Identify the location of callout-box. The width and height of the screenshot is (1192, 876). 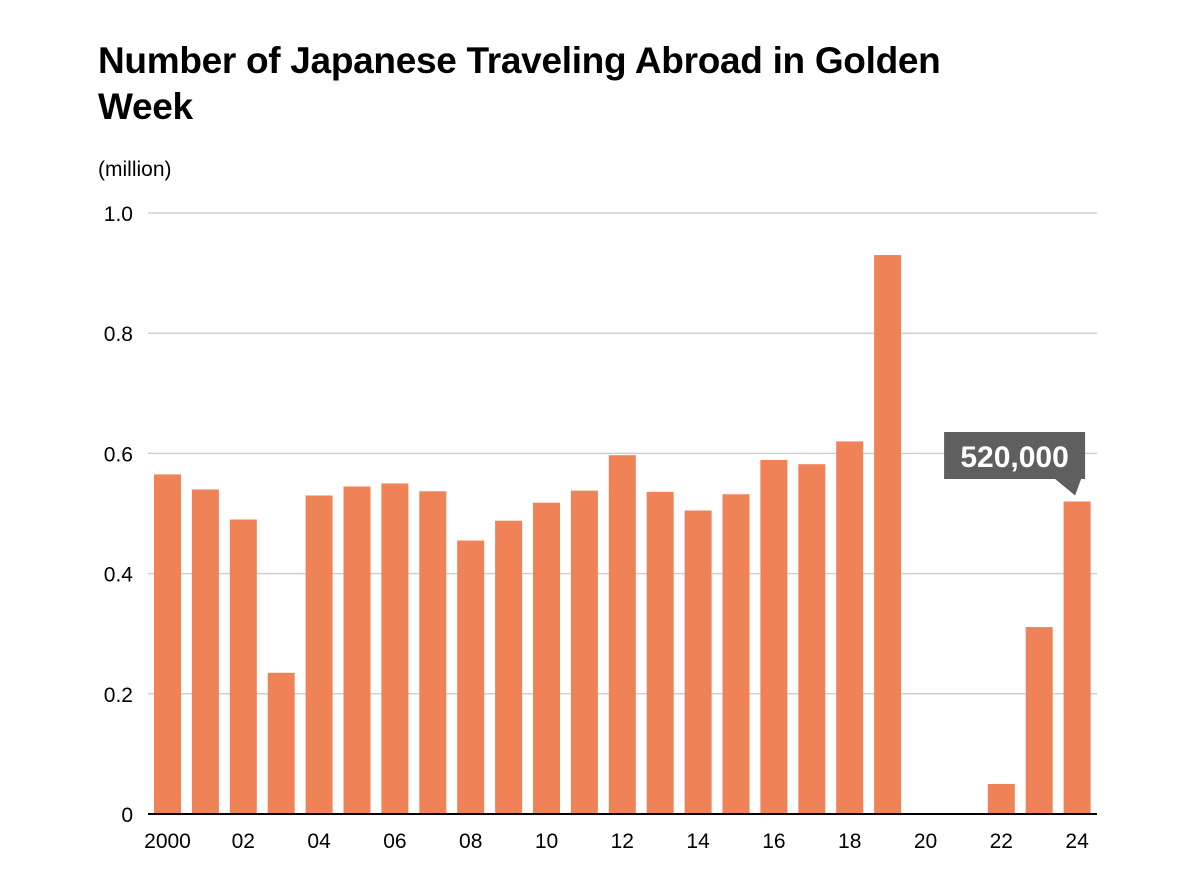
(1015, 464).